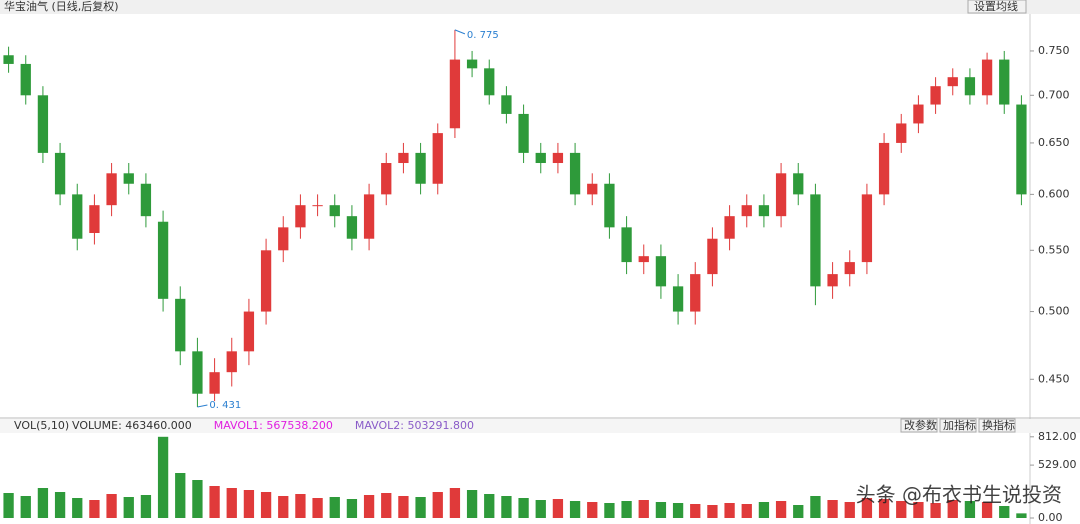  I want to click on indicator-label: MAVOL2: 503291.800, so click(414, 425).